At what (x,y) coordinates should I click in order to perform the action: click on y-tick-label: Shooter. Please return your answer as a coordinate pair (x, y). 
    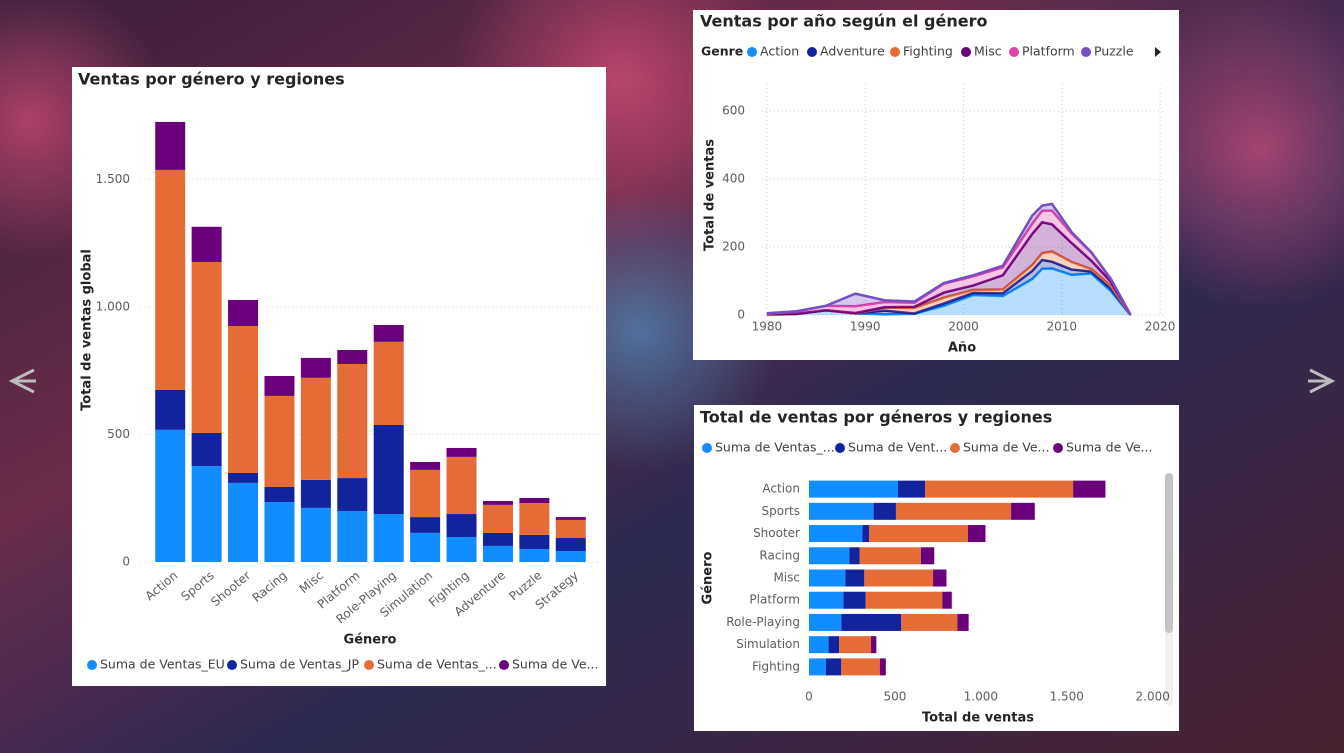
    Looking at the image, I should click on (776, 533).